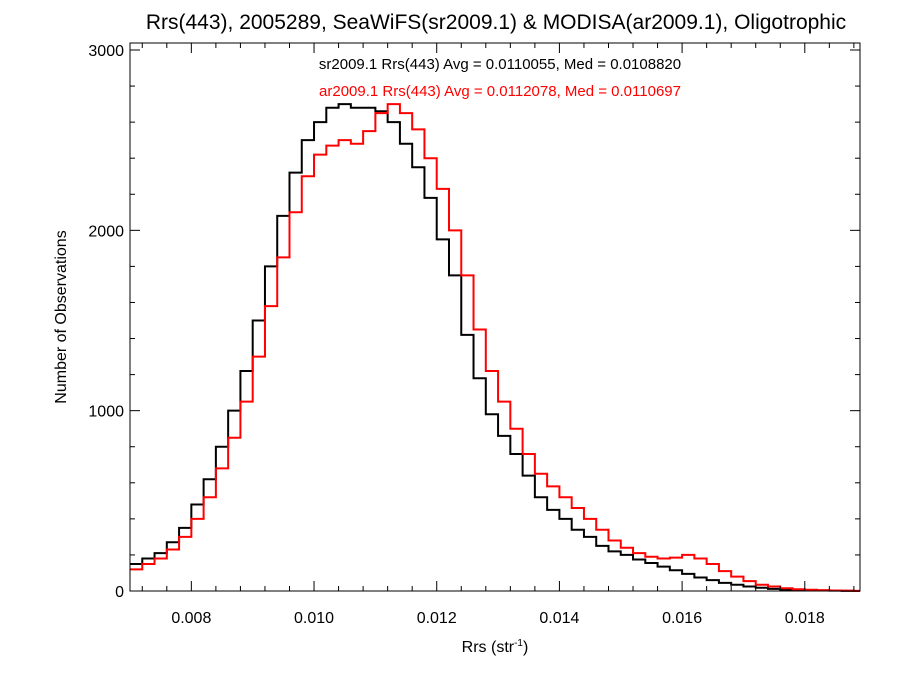 This screenshot has width=900, height=675. Describe the element at coordinates (682, 618) in the screenshot. I see `x-tick-label: 0.016` at that location.